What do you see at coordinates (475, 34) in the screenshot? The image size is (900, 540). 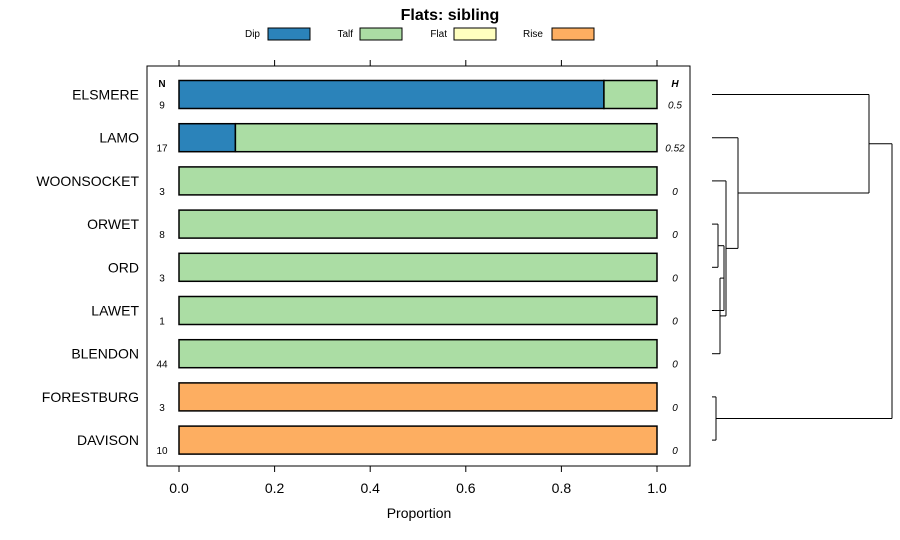 I see `legend-swatch-flat` at bounding box center [475, 34].